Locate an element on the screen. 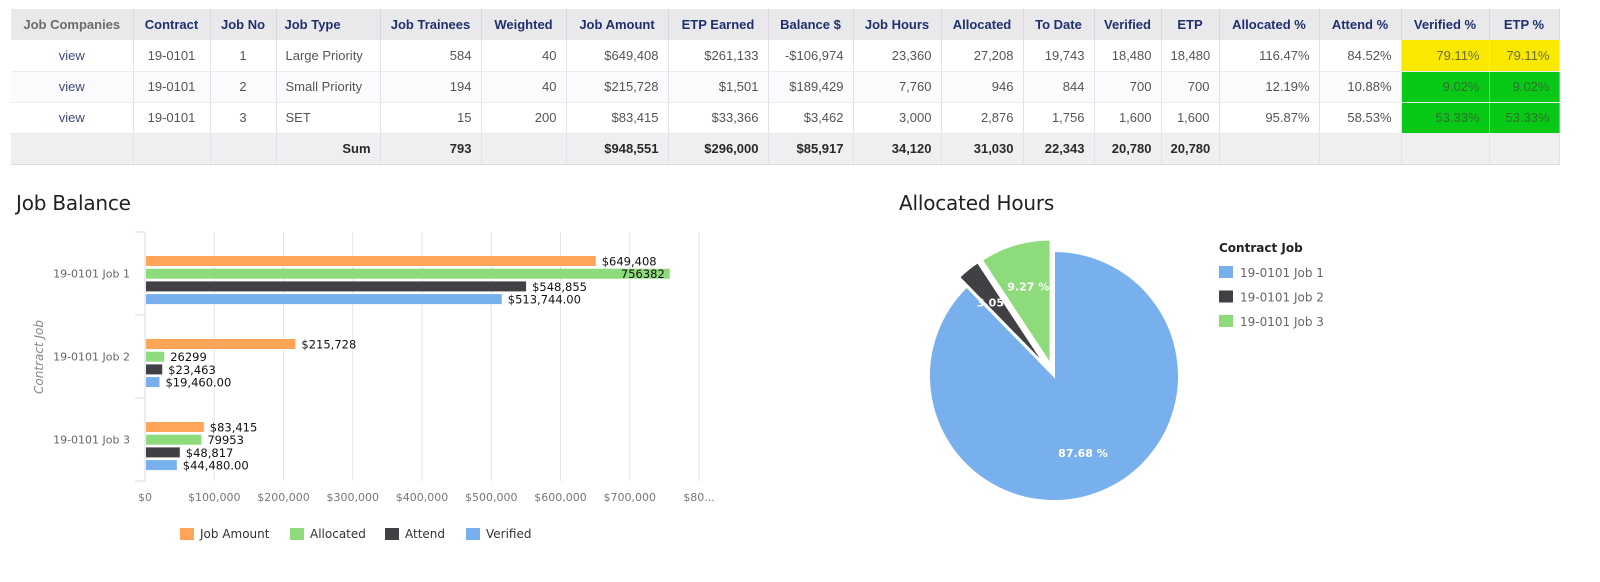  cell-allocated: 27,208 is located at coordinates (982, 56).